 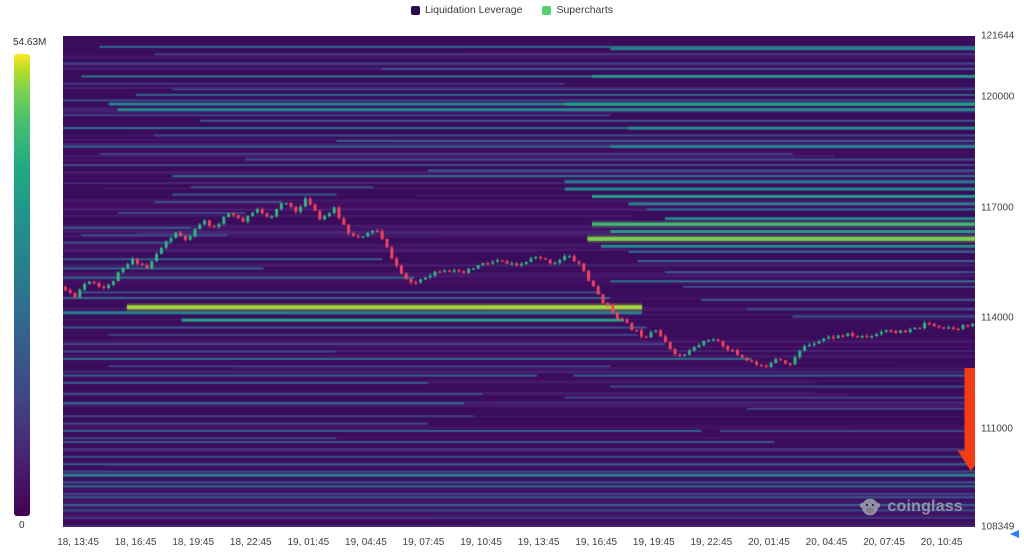 What do you see at coordinates (481, 542) in the screenshot?
I see `time-axis-label: 19, 10:45` at bounding box center [481, 542].